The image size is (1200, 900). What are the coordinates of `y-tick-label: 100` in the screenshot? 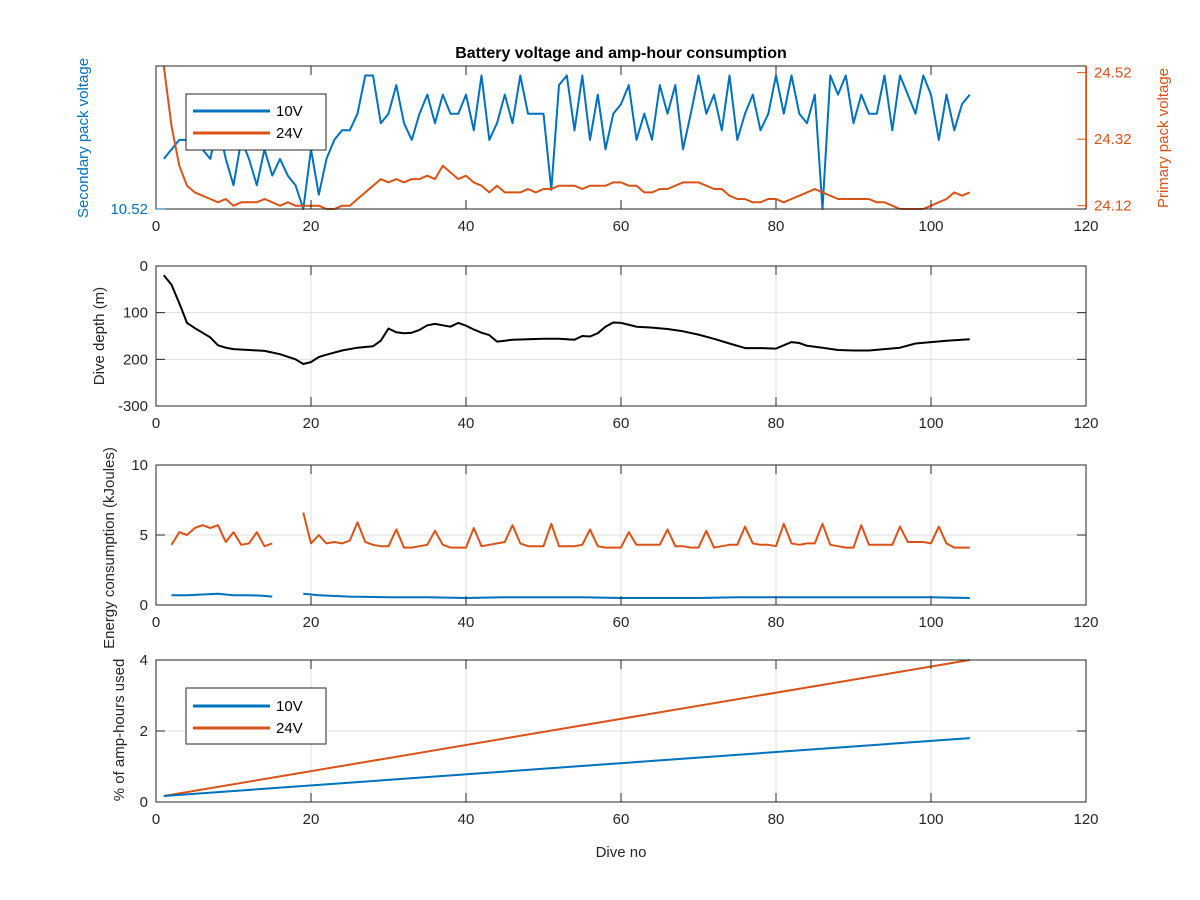 It's located at (135, 313).